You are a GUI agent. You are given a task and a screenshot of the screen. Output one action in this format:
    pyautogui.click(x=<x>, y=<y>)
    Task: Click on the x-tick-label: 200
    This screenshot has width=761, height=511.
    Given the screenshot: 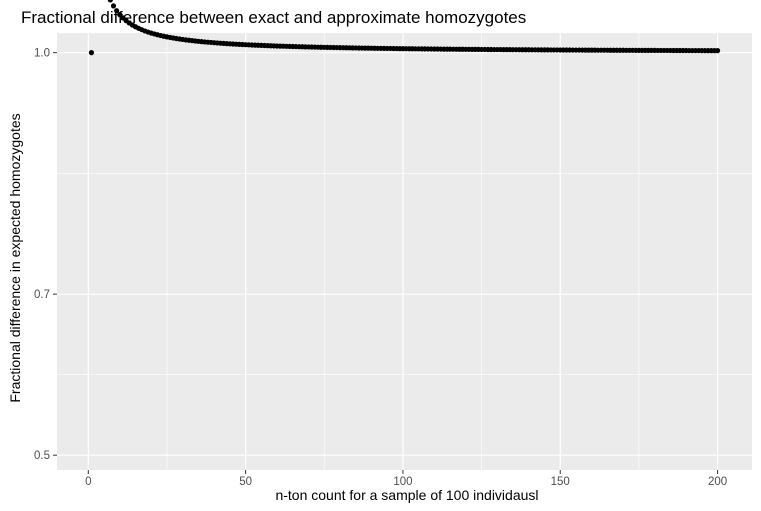 What is the action you would take?
    pyautogui.click(x=717, y=482)
    